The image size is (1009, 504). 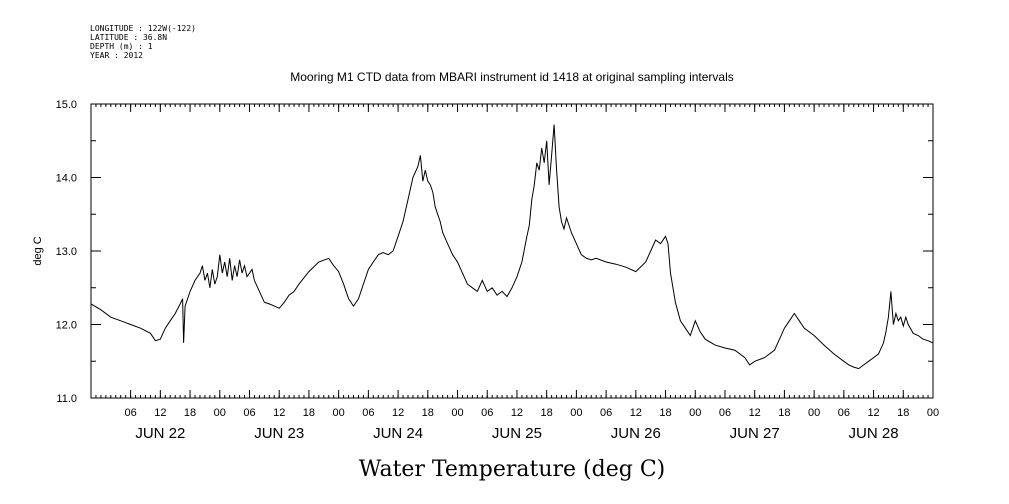 What do you see at coordinates (398, 433) in the screenshot?
I see `x-day-label: JUN 24` at bounding box center [398, 433].